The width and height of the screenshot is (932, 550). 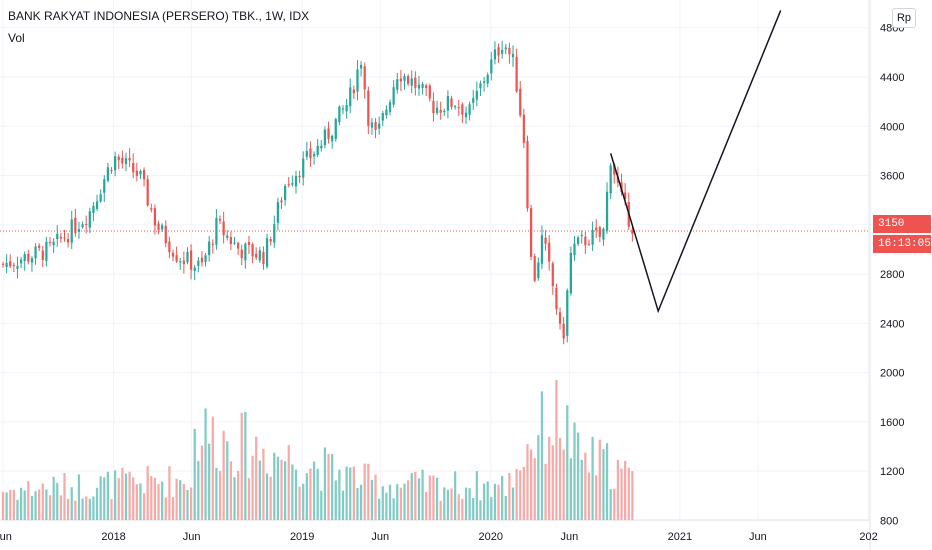 What do you see at coordinates (695, 162) in the screenshot?
I see `projection-line` at bounding box center [695, 162].